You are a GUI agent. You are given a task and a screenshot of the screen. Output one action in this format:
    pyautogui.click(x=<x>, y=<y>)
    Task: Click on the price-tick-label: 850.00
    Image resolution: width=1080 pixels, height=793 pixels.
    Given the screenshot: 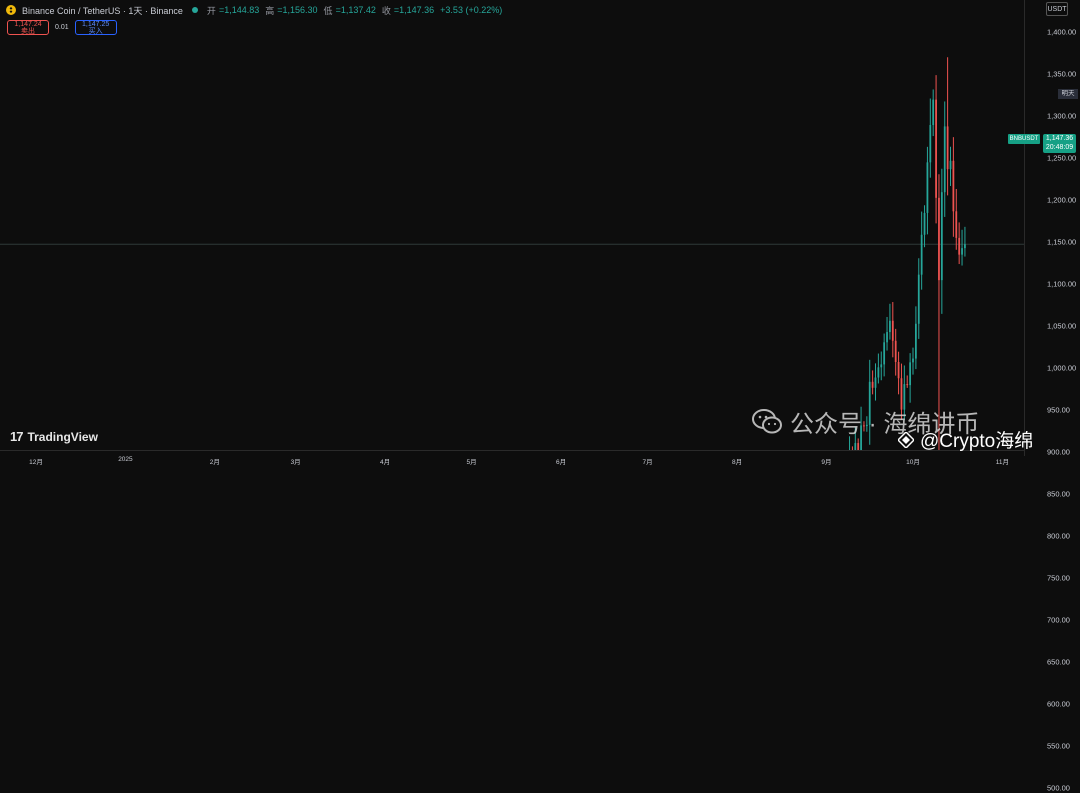 What is the action you would take?
    pyautogui.click(x=1058, y=494)
    